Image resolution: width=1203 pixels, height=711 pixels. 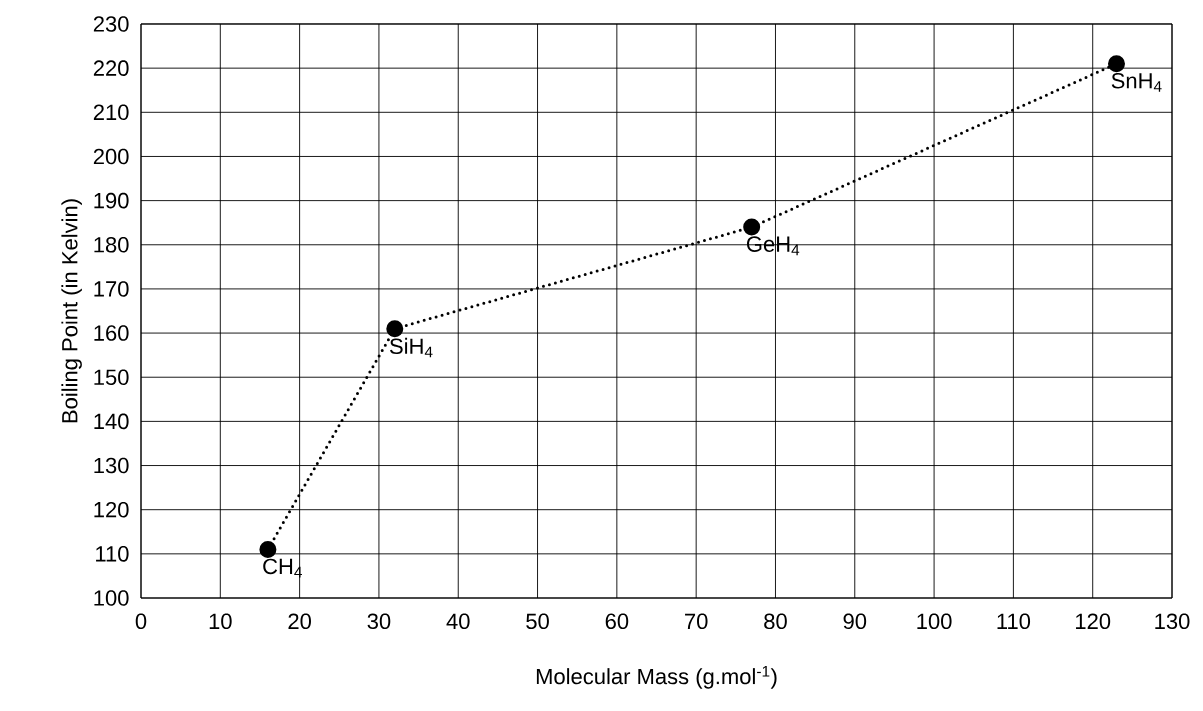 I want to click on y-tick-label: 100, so click(x=111, y=598).